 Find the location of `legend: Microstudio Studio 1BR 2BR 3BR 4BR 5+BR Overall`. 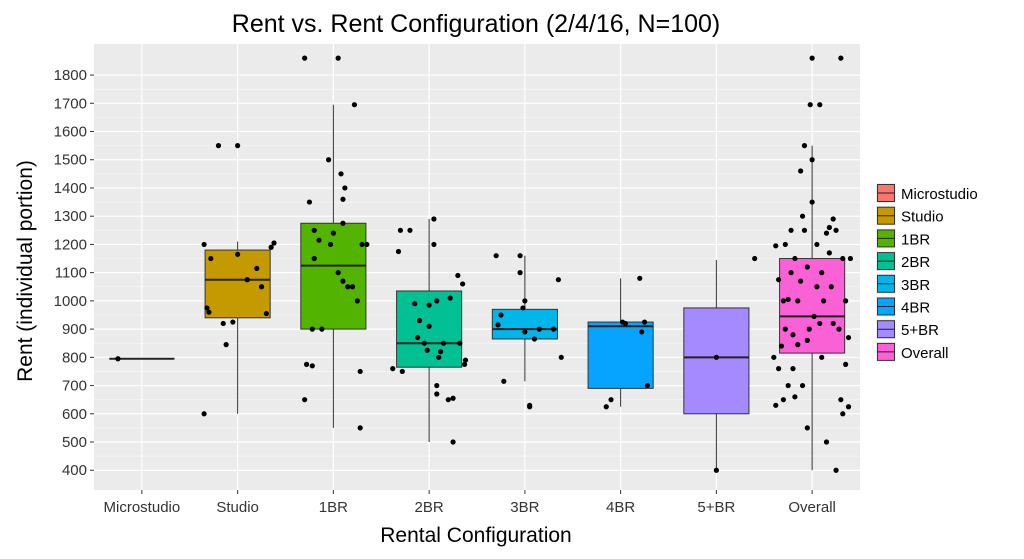

legend: Microstudio Studio 1BR 2BR 3BR 4BR 5+BR Overall is located at coordinates (927, 272).